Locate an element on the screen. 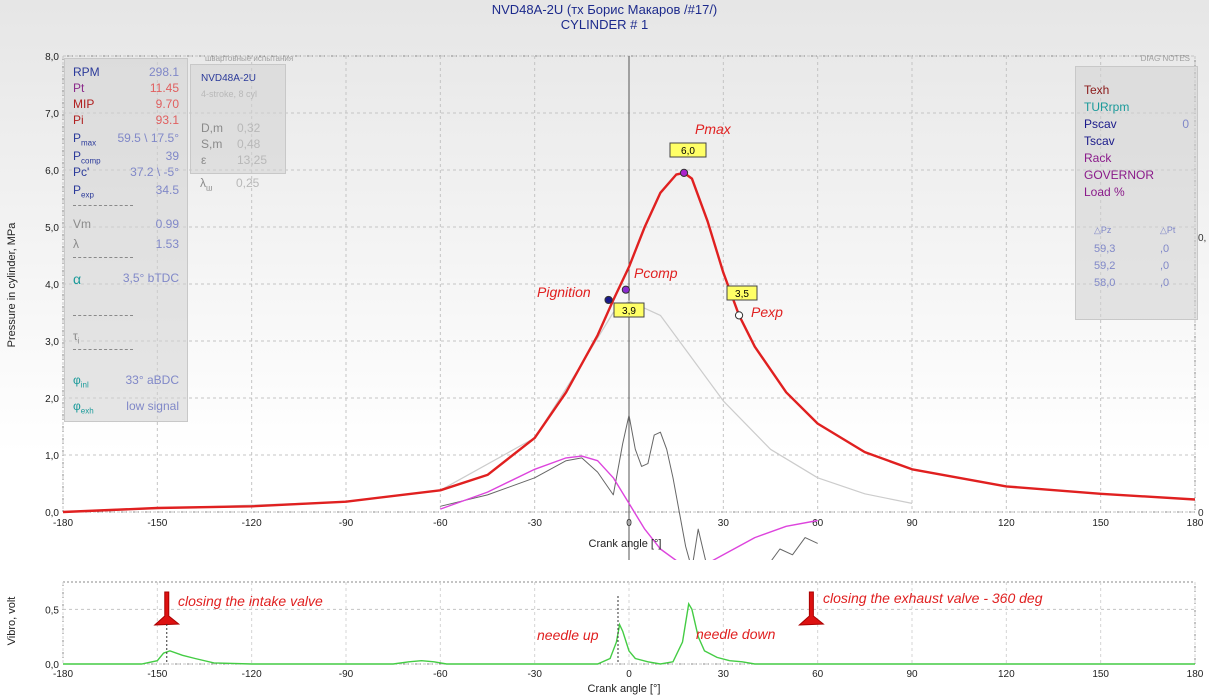  vibro-y-axis-label: Vibro, volt is located at coordinates (12, 621).